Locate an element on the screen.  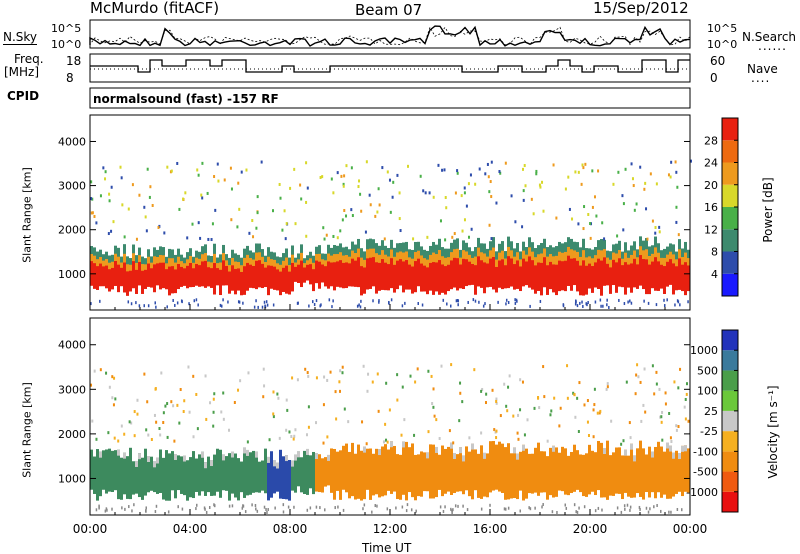
power-colorbar-title: Power [dB] is located at coordinates (768, 210).